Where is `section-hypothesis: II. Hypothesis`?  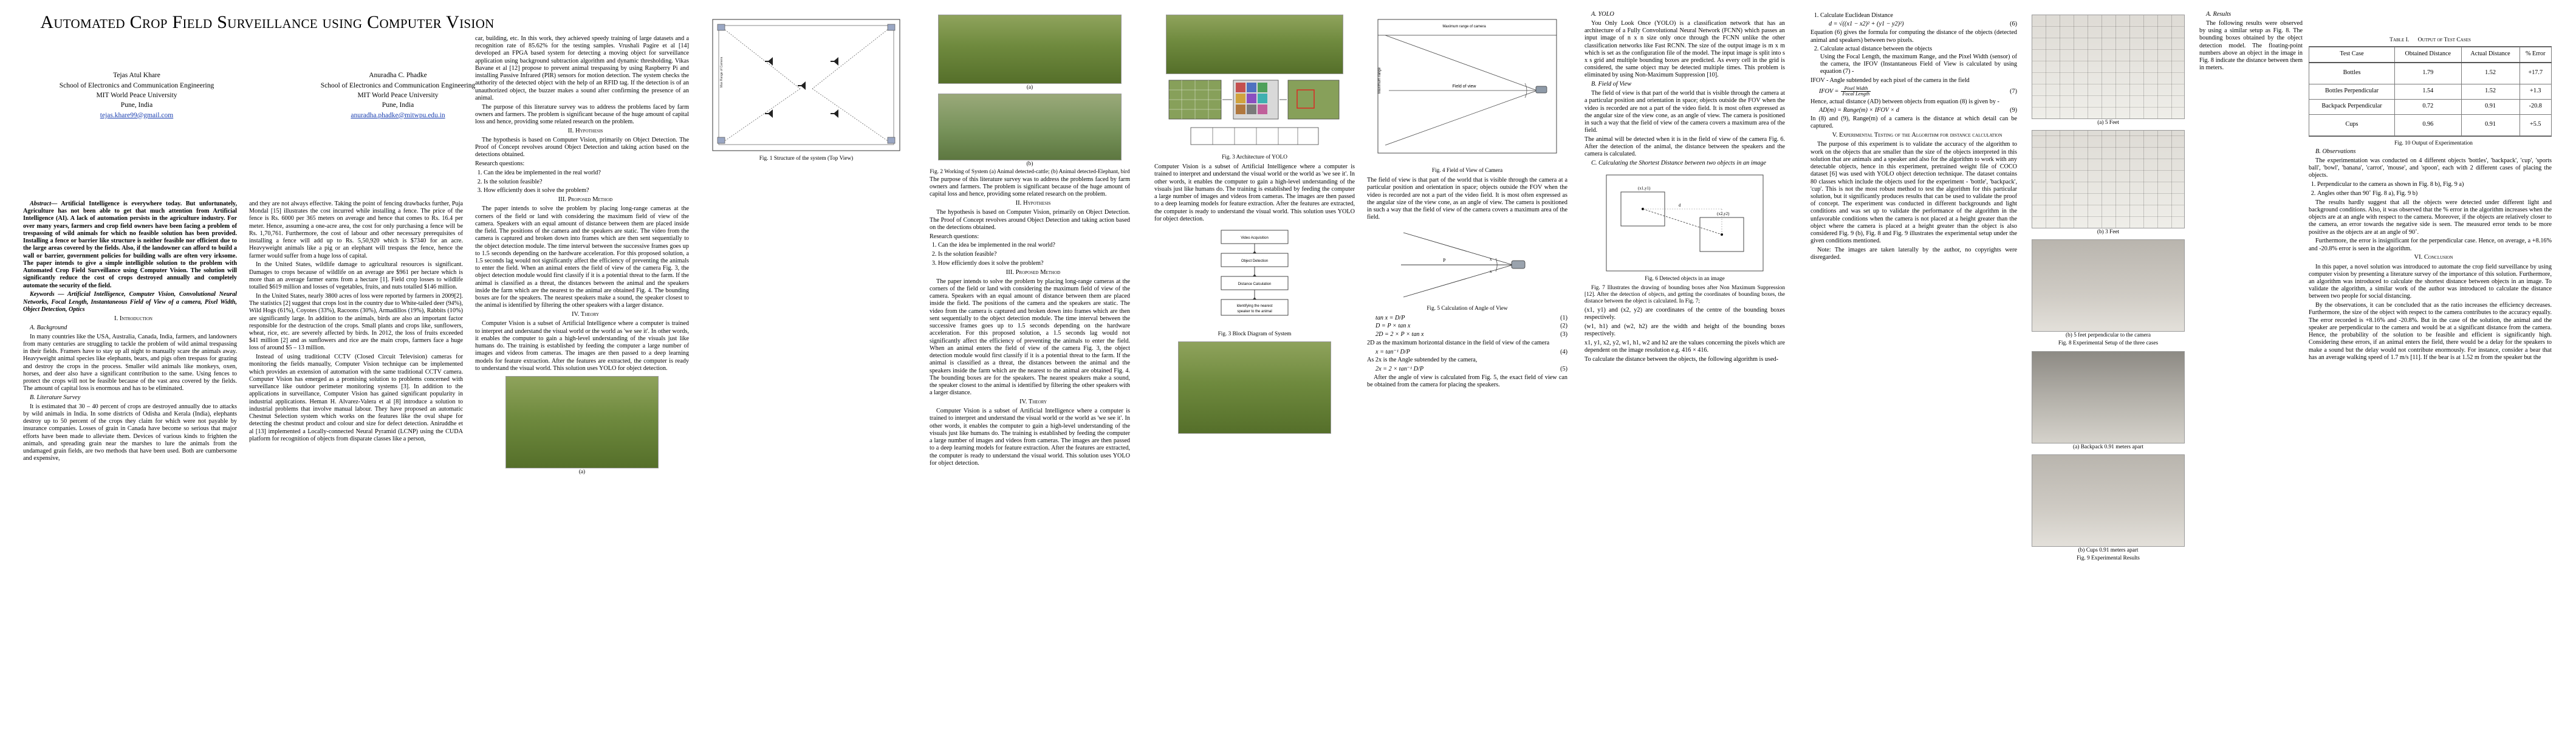 section-hypothesis: II. Hypothesis is located at coordinates (1033, 204).